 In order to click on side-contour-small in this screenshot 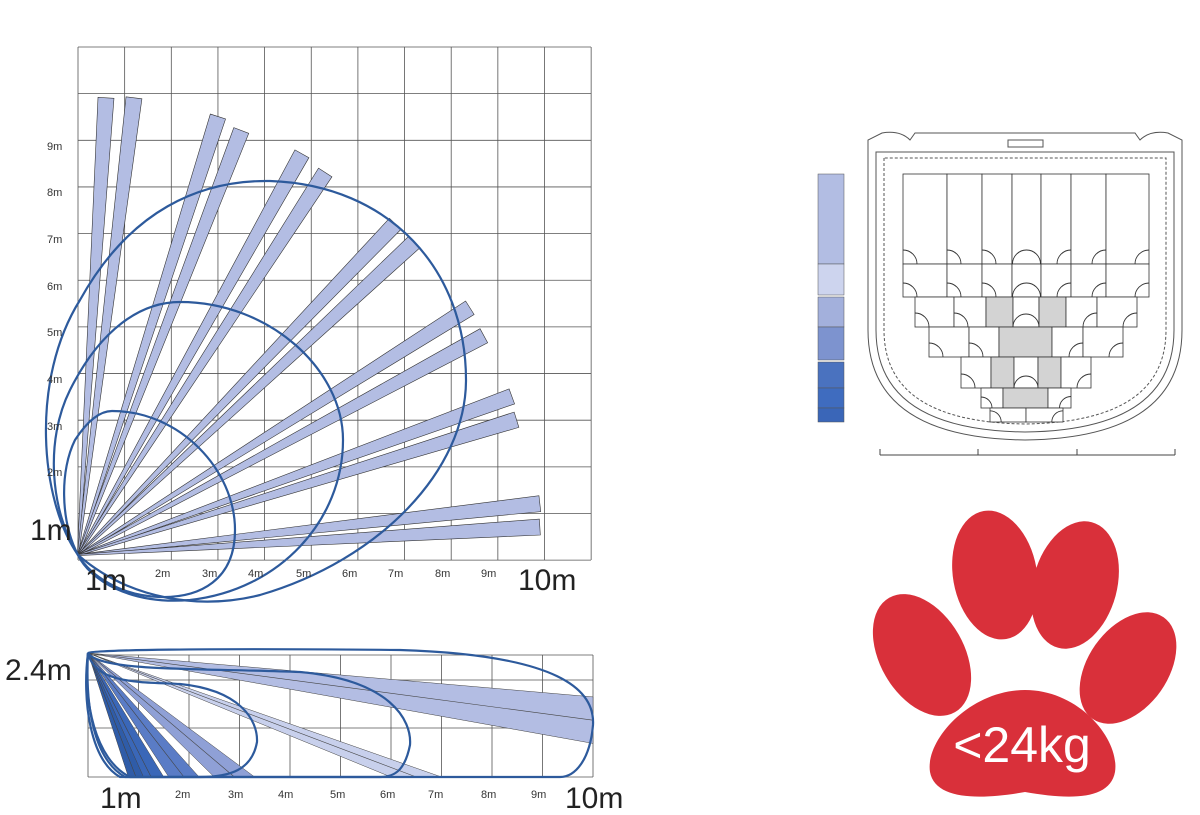, I will do `click(172, 715)`.